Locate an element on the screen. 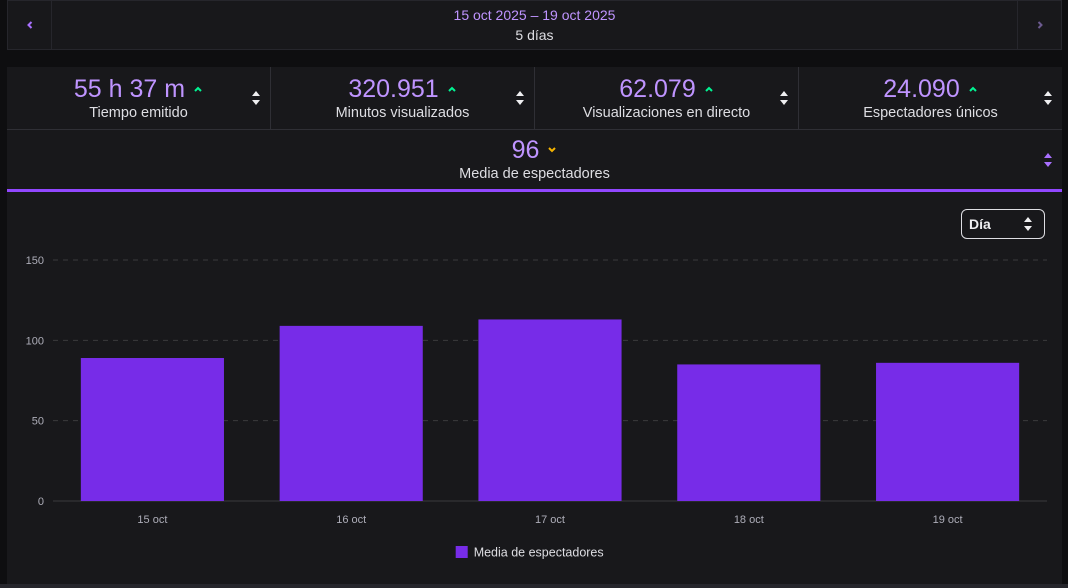  stat-card-live-views: 62.079 Visualizaciones en directo is located at coordinates (667, 98).